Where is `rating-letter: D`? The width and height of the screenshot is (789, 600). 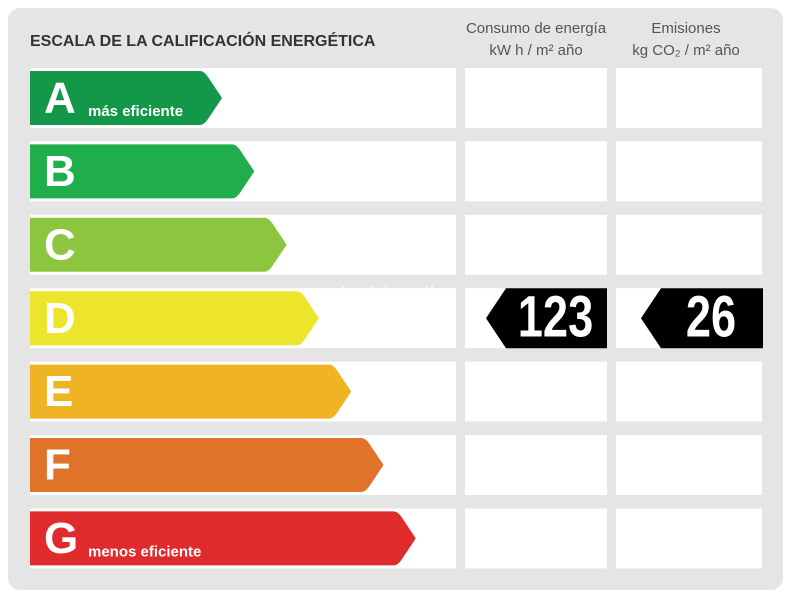 rating-letter: D is located at coordinates (60, 318).